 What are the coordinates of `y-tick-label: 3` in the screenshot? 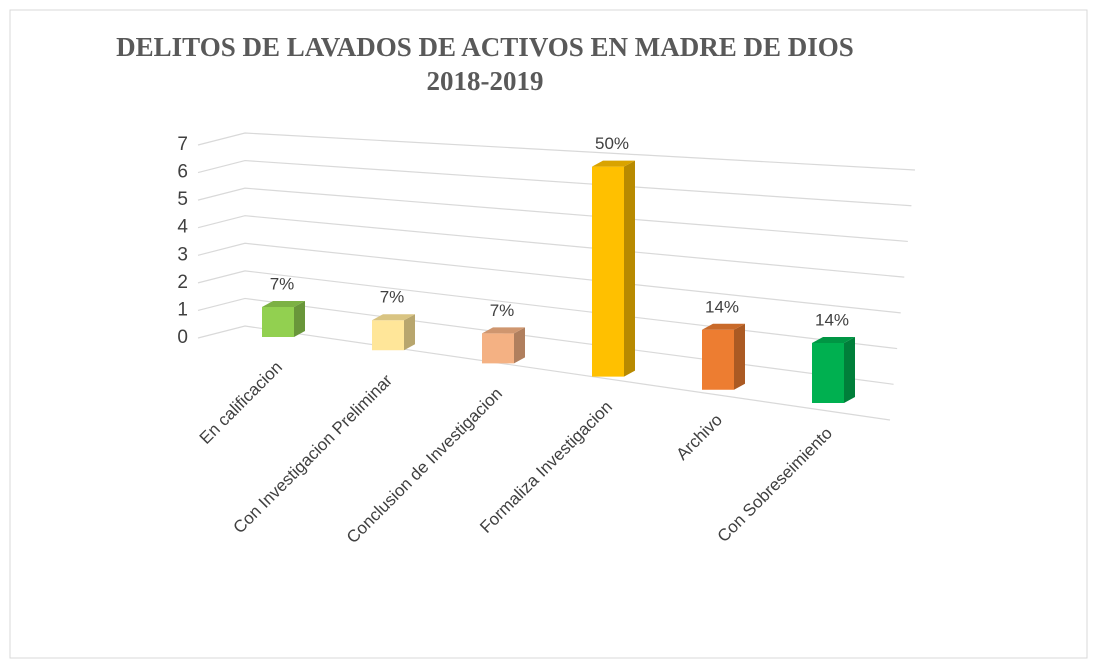 It's located at (182, 254).